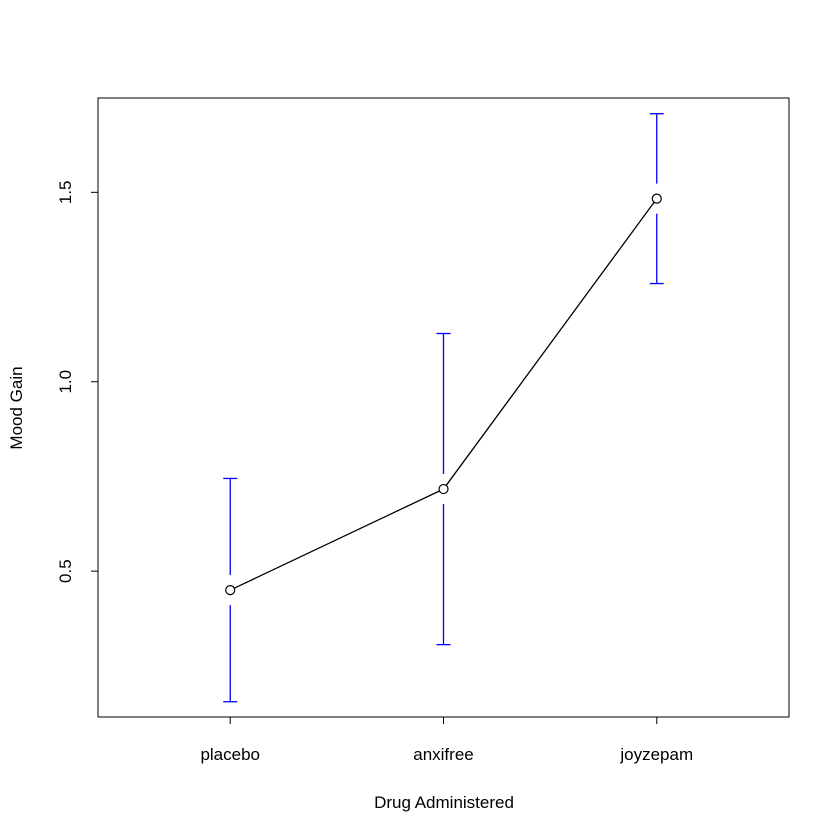  I want to click on y-tick-label-0: 0.5, so click(65, 571).